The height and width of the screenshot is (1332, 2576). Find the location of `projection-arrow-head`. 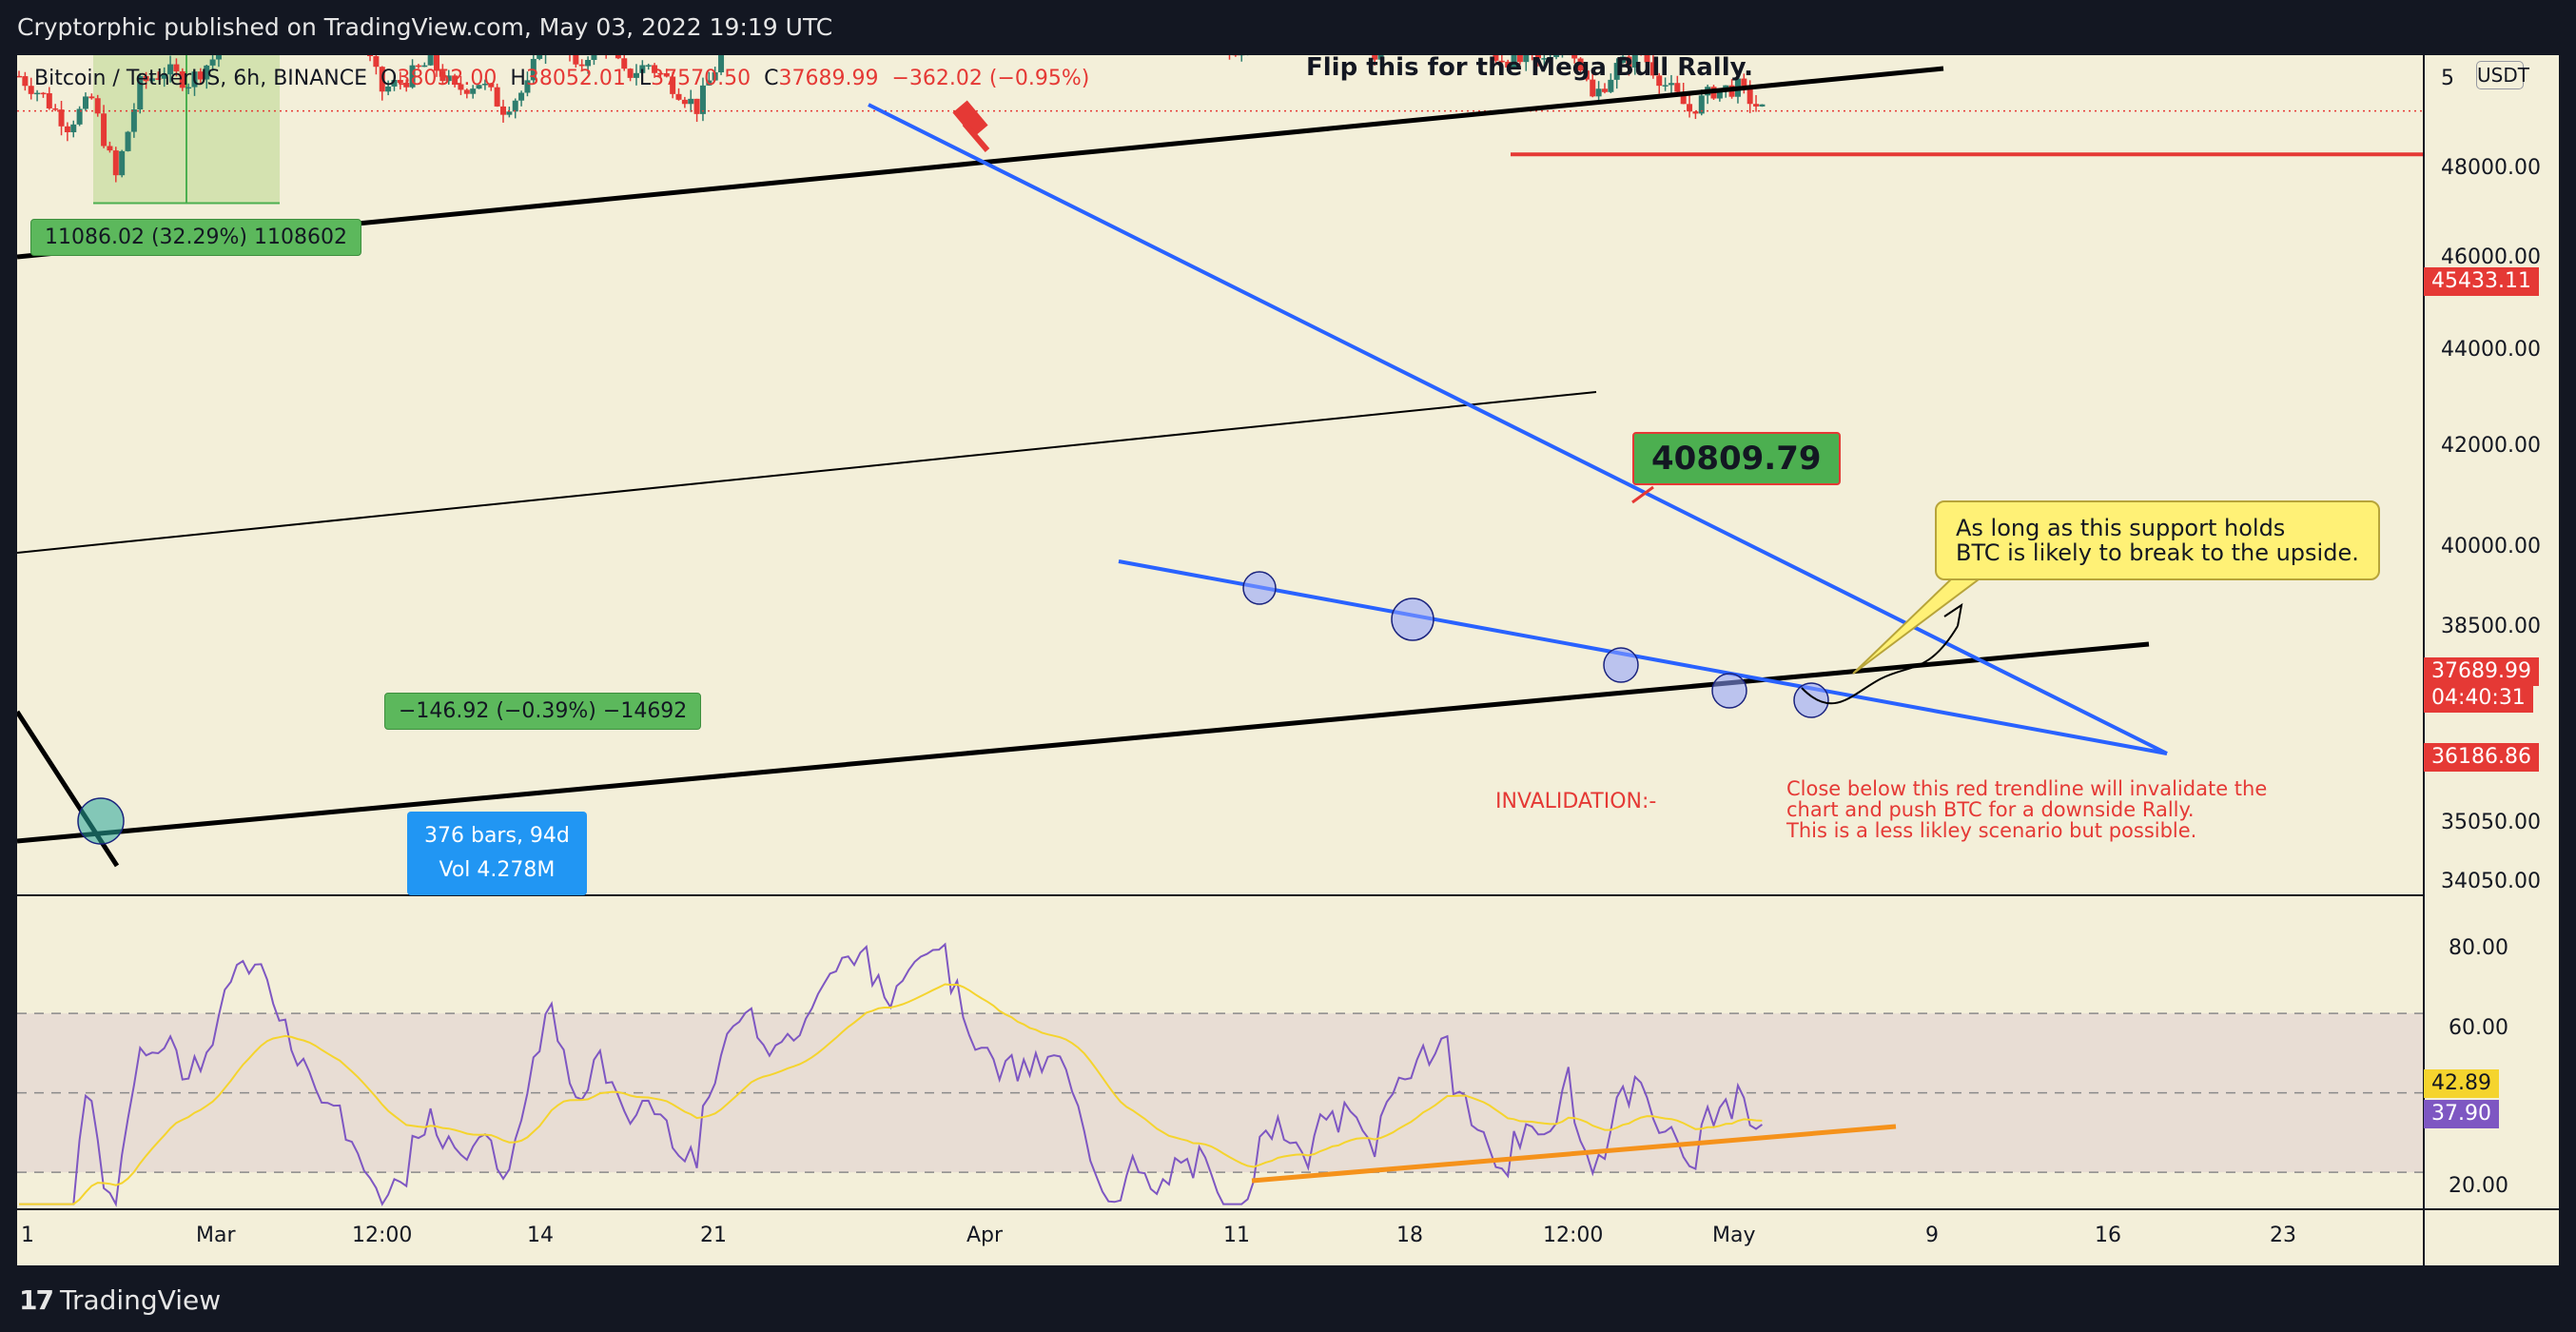

projection-arrow-head is located at coordinates (1953, 614).